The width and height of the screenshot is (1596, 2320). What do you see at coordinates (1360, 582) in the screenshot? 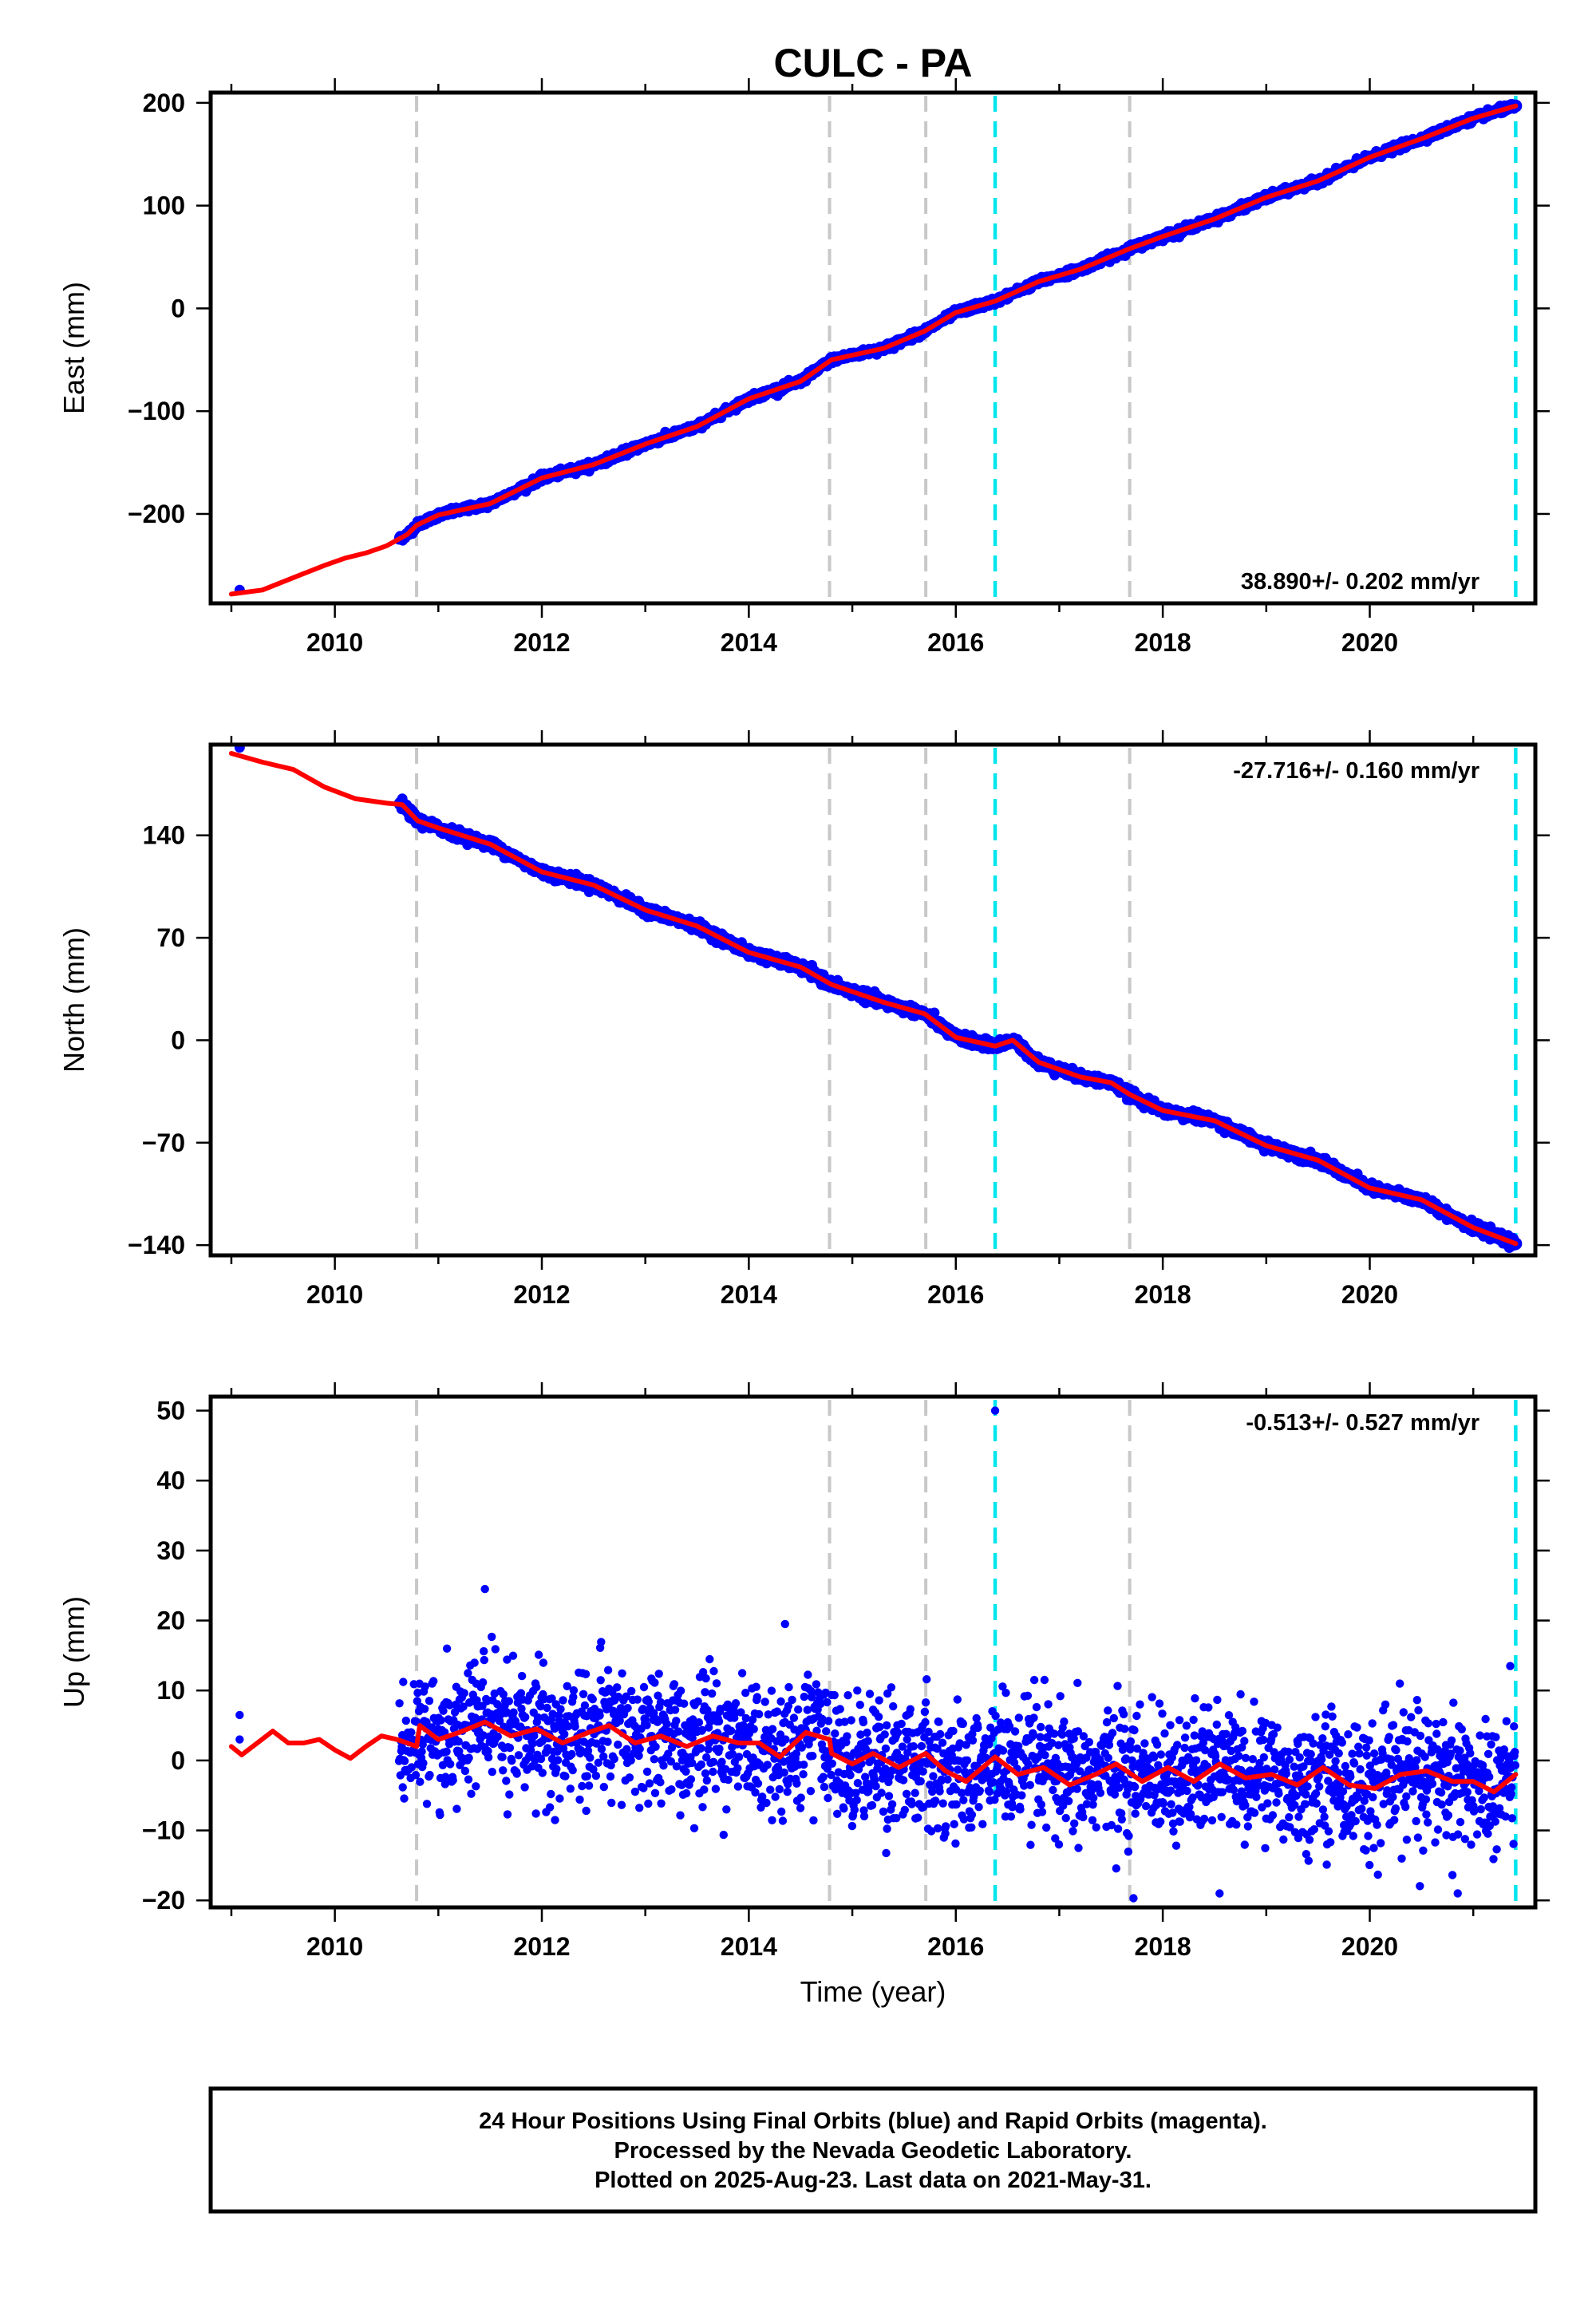
I see `east-rate-label: 38.890+/- 0.202 mm/yr` at bounding box center [1360, 582].